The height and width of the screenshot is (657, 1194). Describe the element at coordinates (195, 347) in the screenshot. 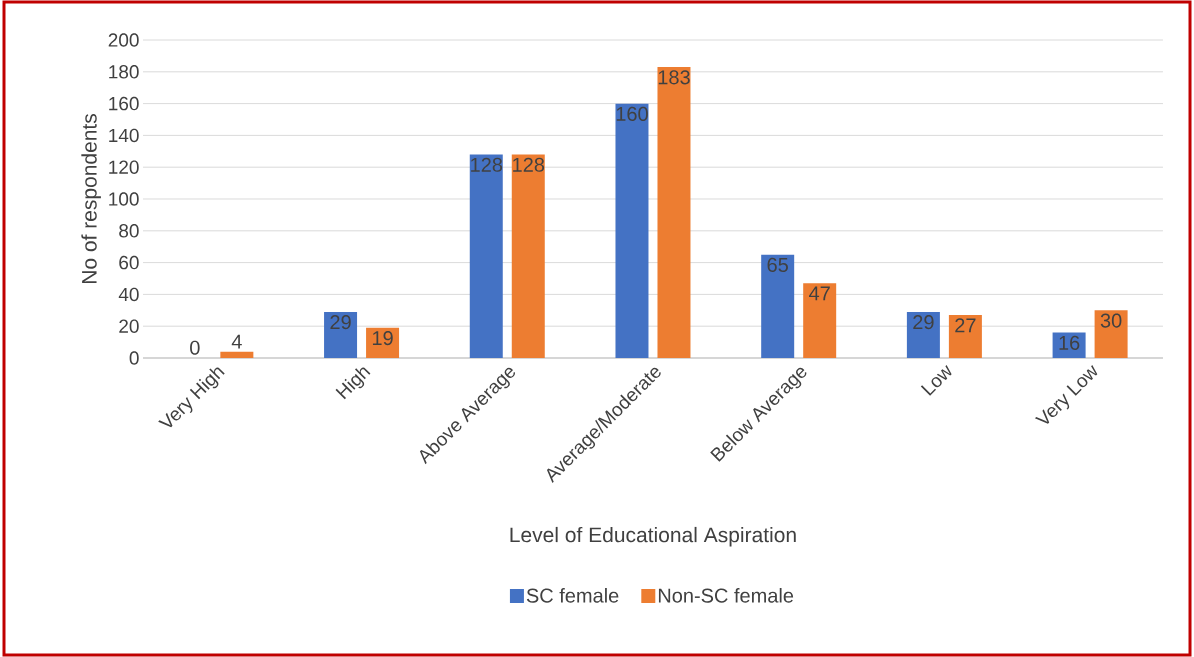

I see `data-label: 0` at that location.